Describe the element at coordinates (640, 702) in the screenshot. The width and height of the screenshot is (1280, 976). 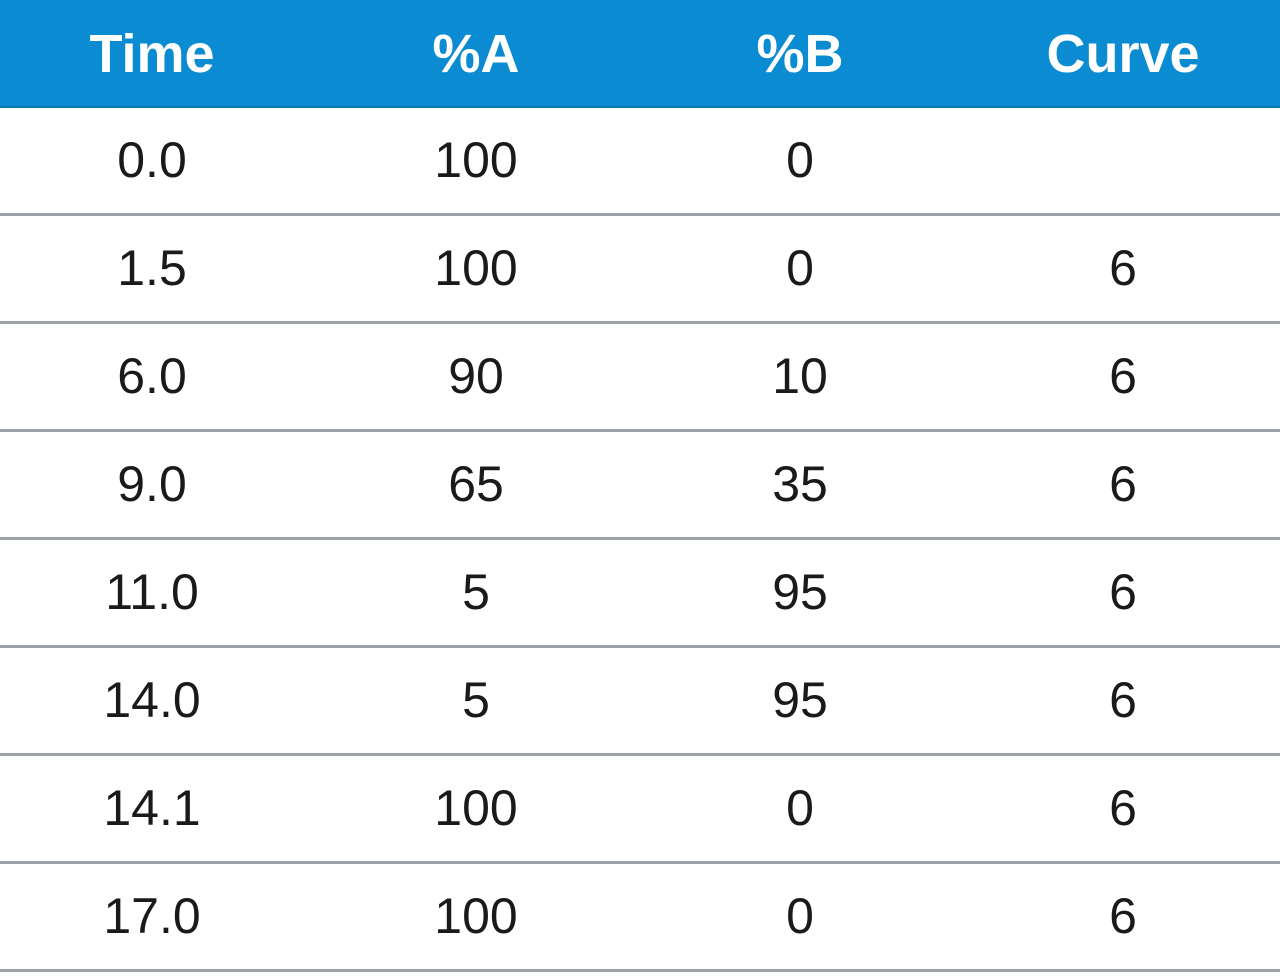
I see `table-row: 14.0 5 95 6` at that location.